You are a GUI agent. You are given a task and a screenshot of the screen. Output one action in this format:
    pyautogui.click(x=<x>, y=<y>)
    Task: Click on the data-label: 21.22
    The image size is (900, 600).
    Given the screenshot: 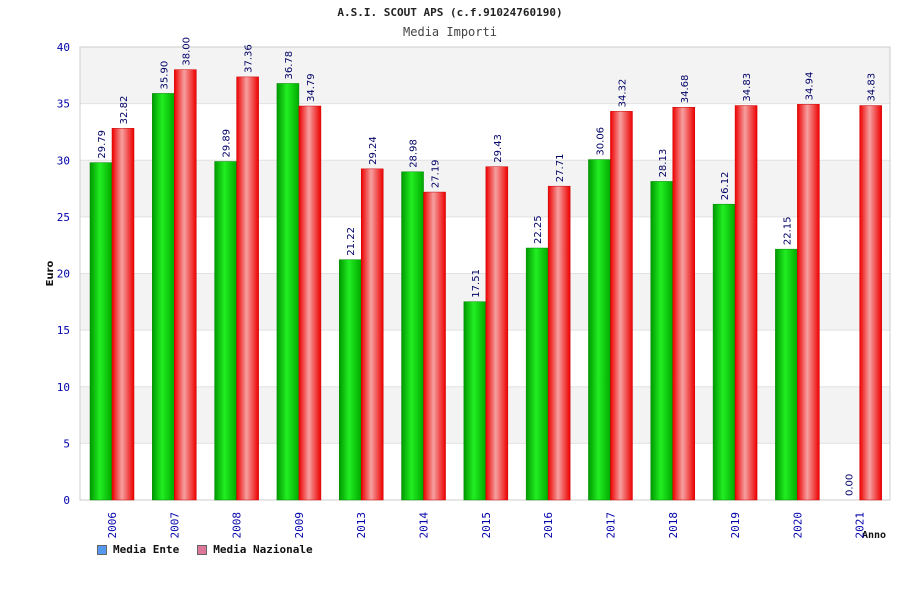 What is the action you would take?
    pyautogui.click(x=351, y=241)
    